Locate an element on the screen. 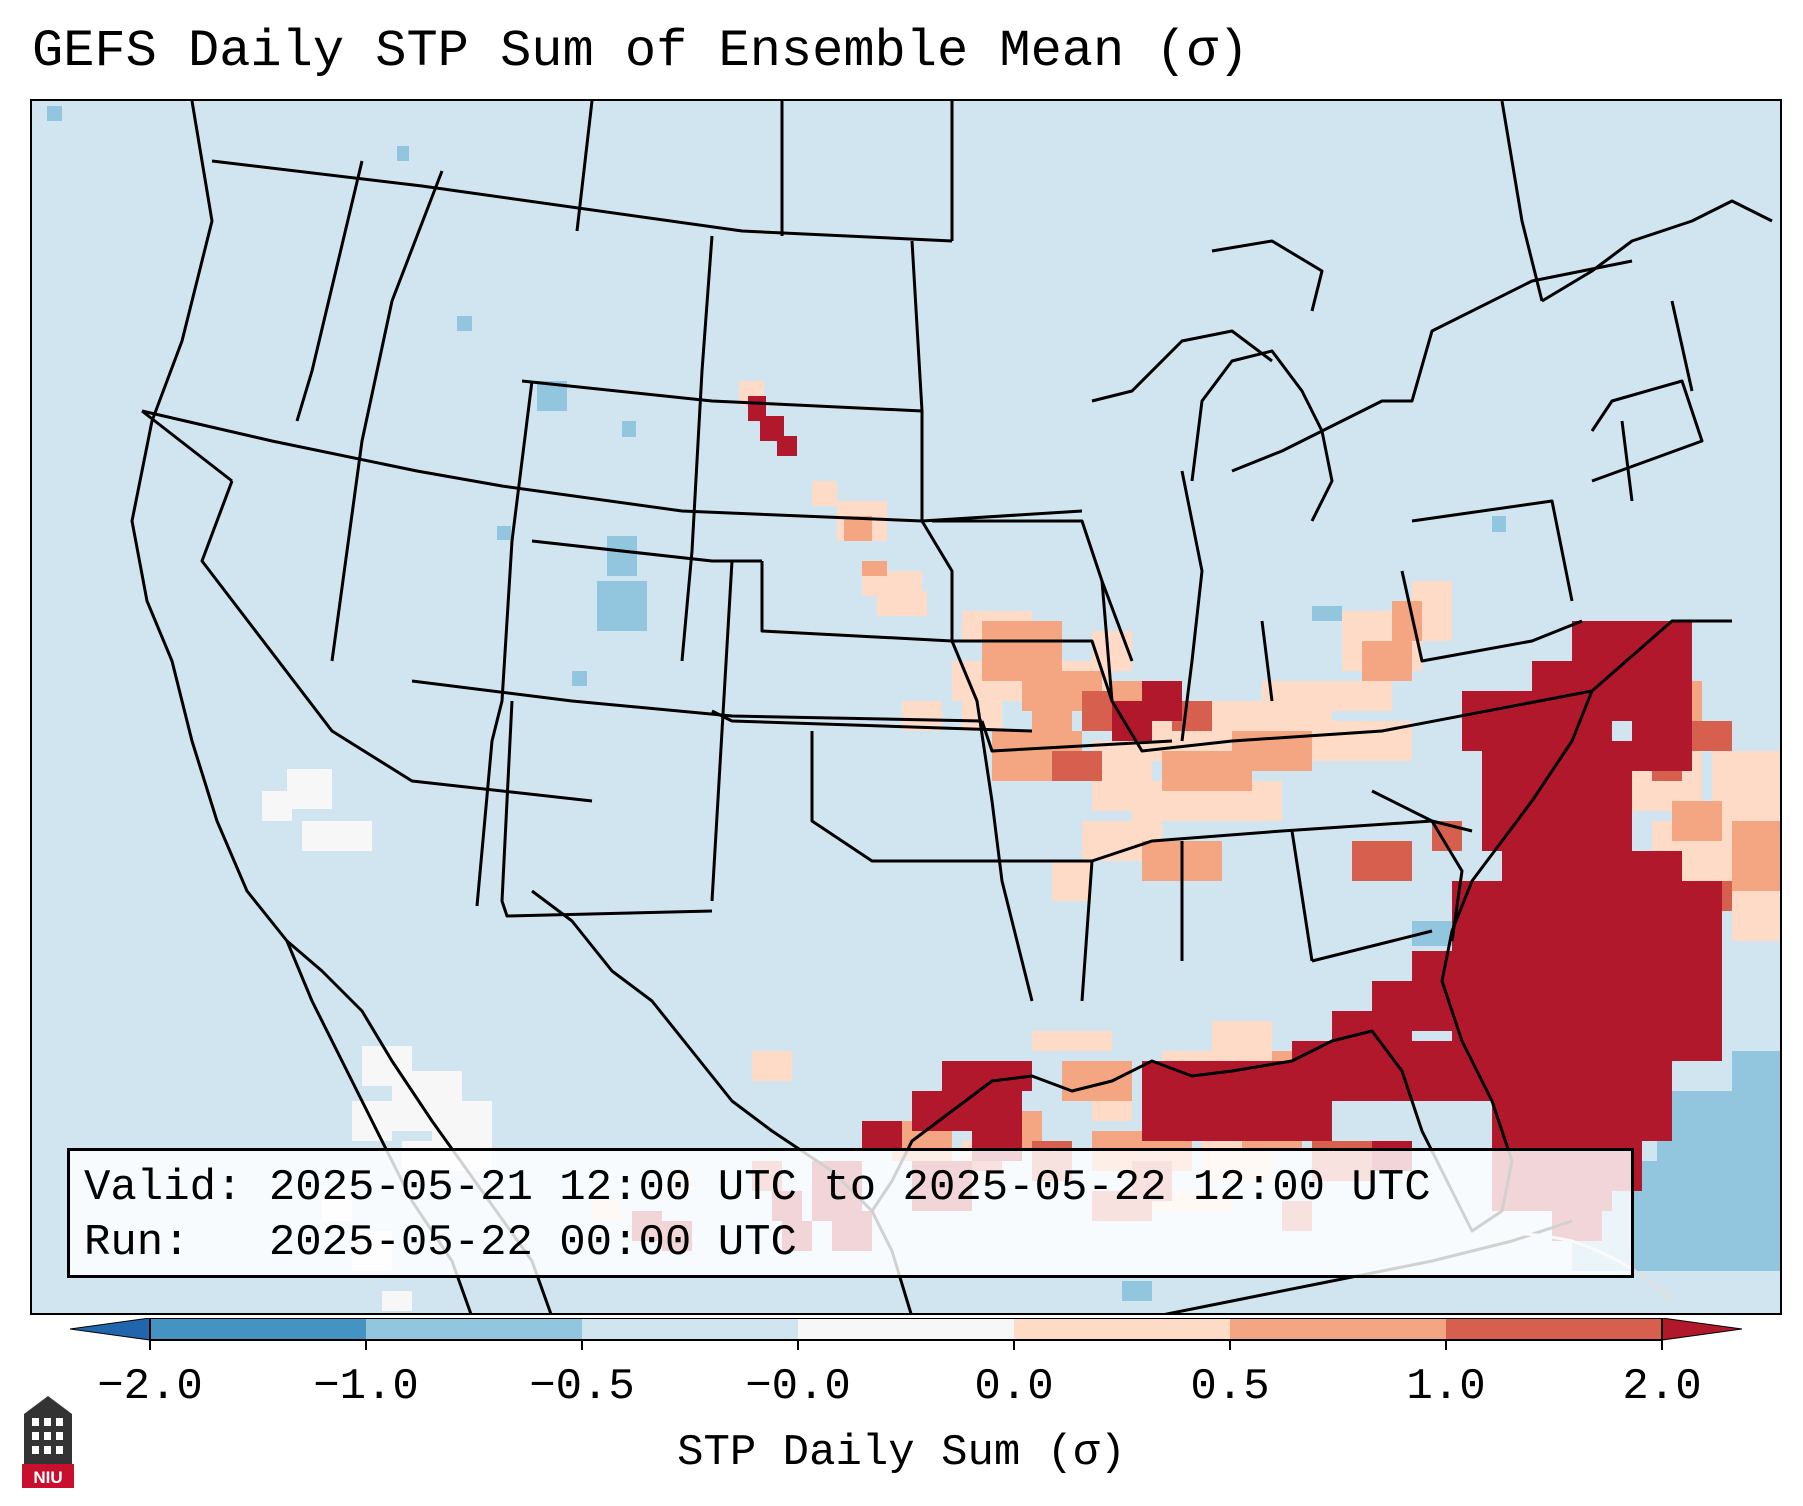 The height and width of the screenshot is (1506, 1803). colorbar-tick-label: −0.0 is located at coordinates (798, 1387).